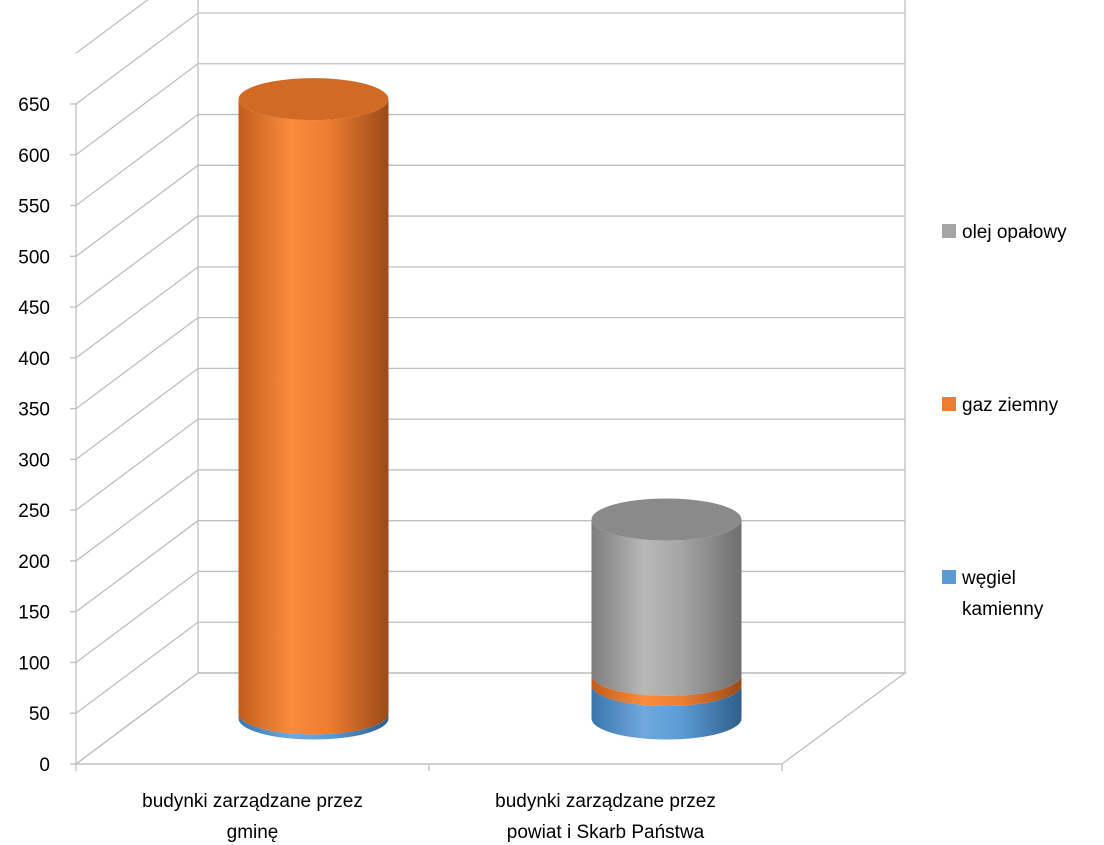 The height and width of the screenshot is (845, 1104). Describe the element at coordinates (34, 359) in the screenshot. I see `y-tick-label: 400` at that location.